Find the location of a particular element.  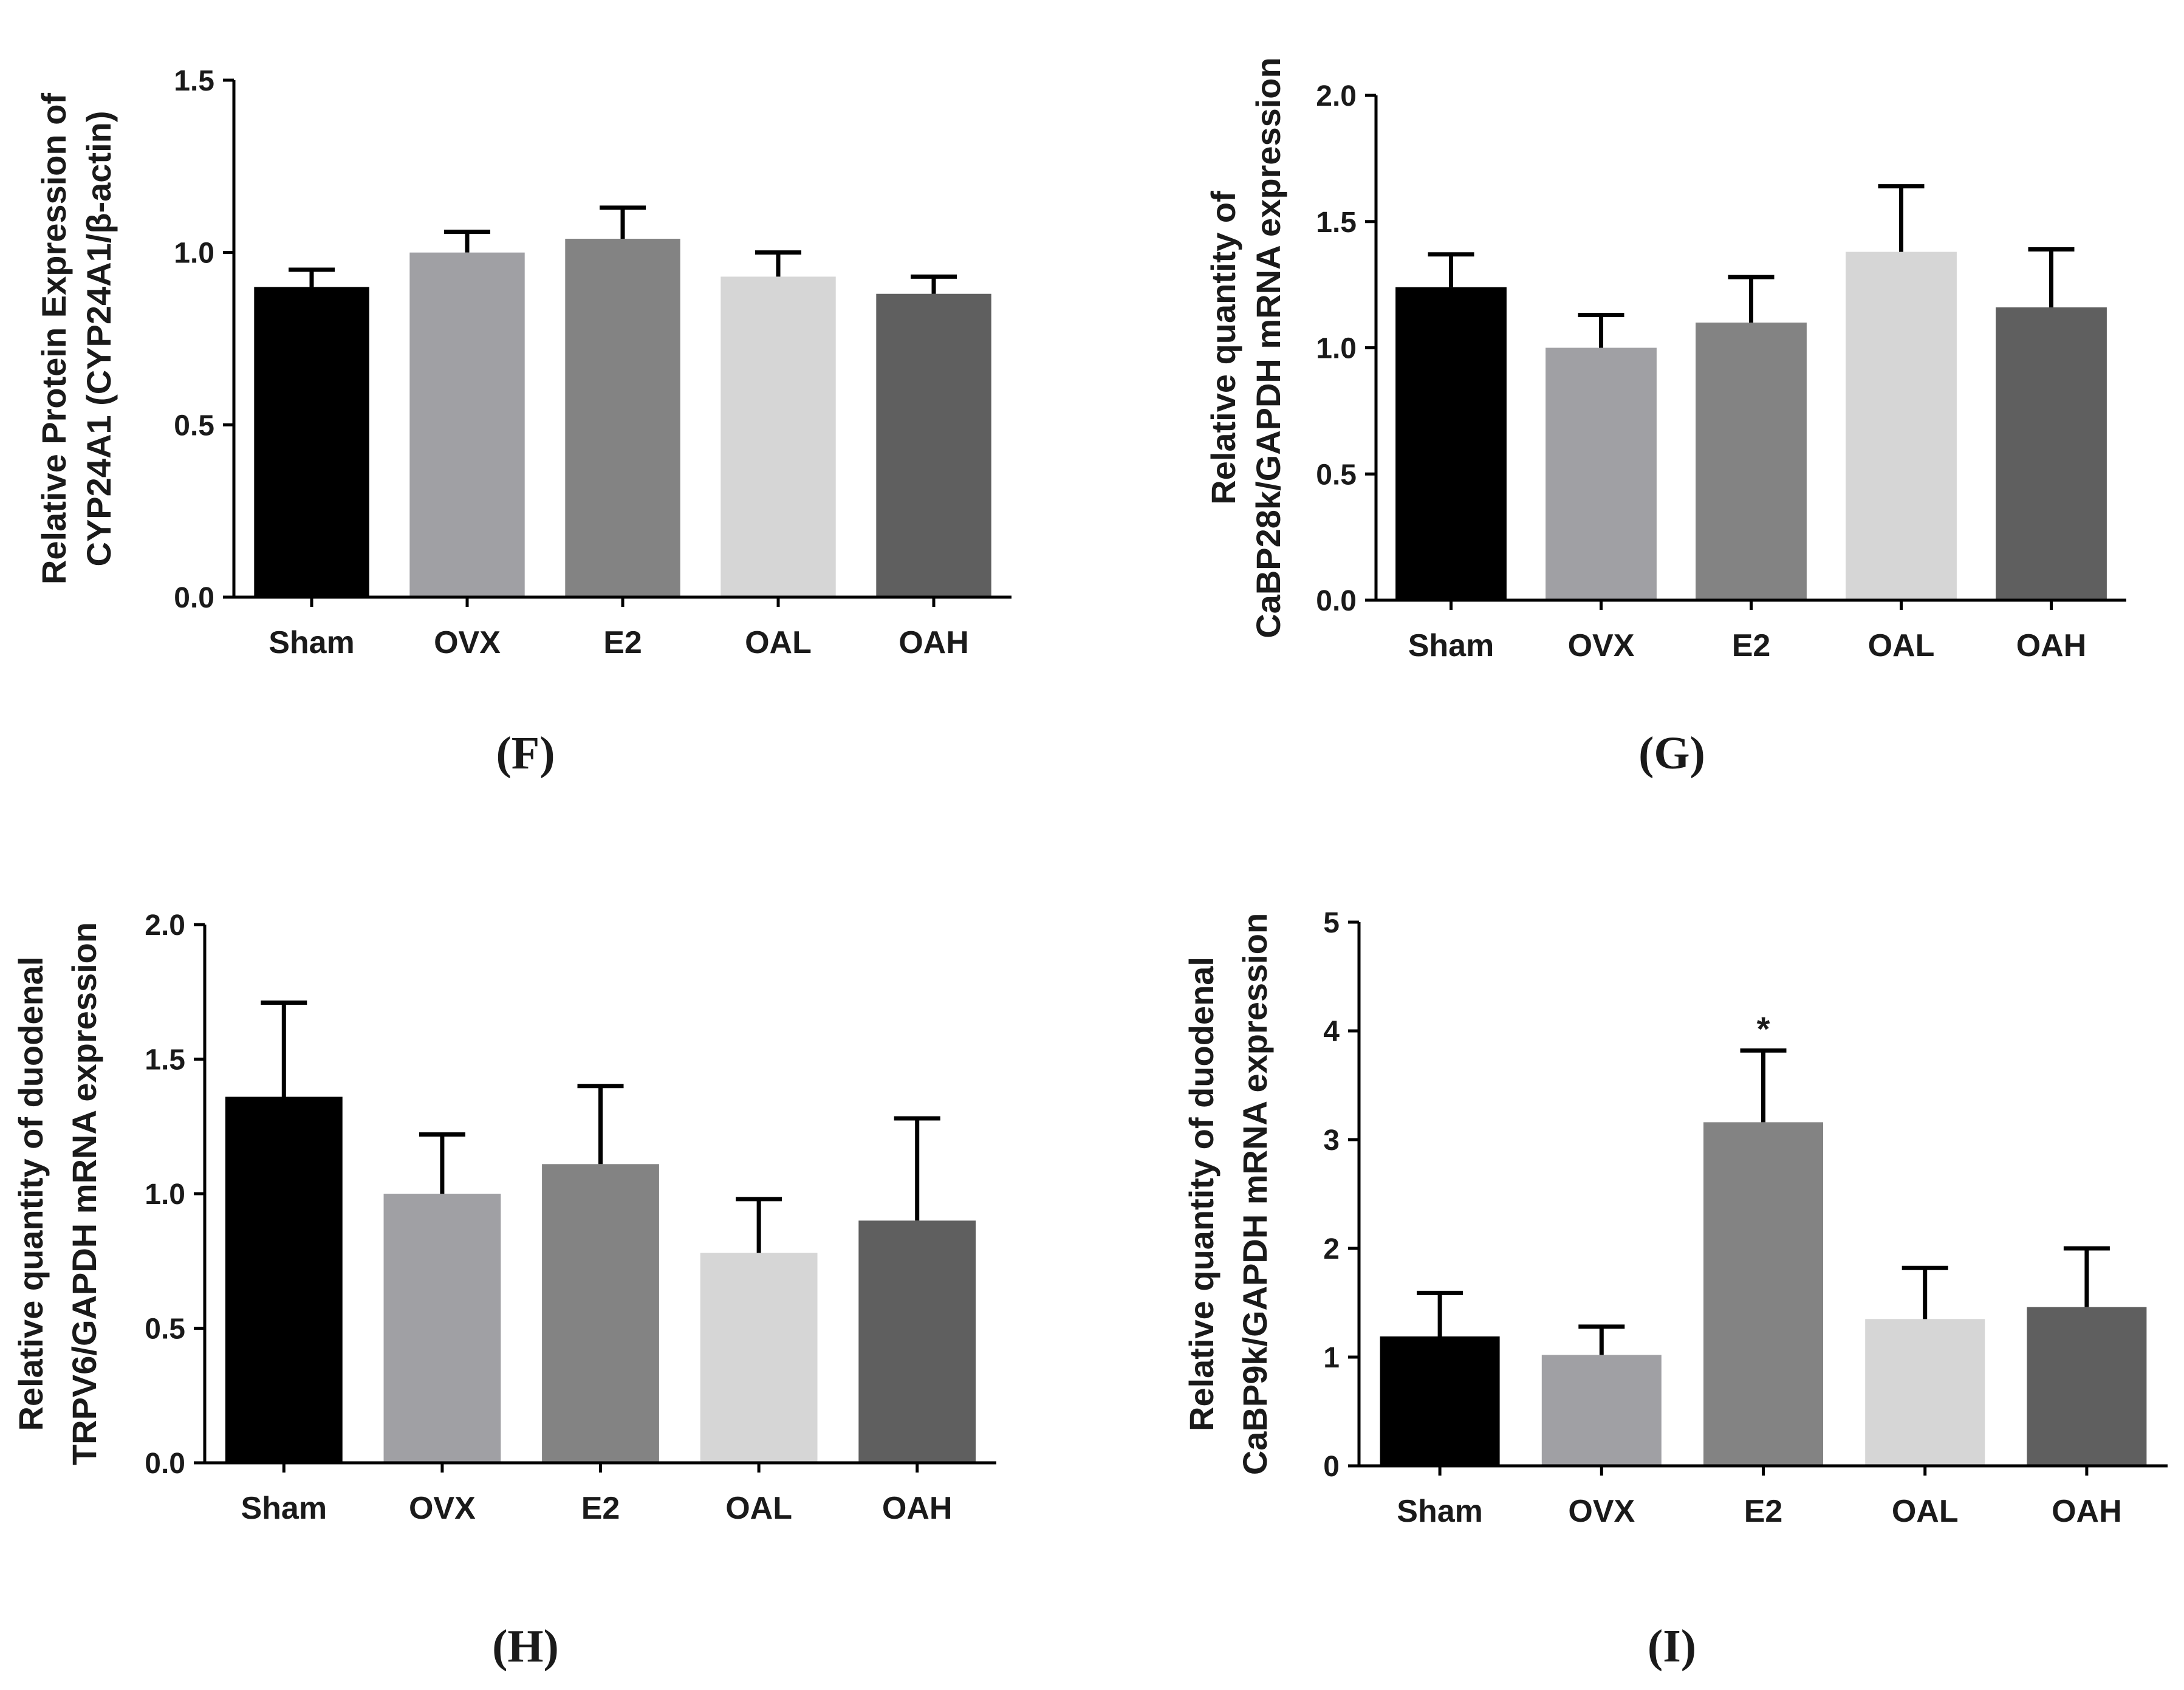

panel-label: (G) is located at coordinates (1671, 753).